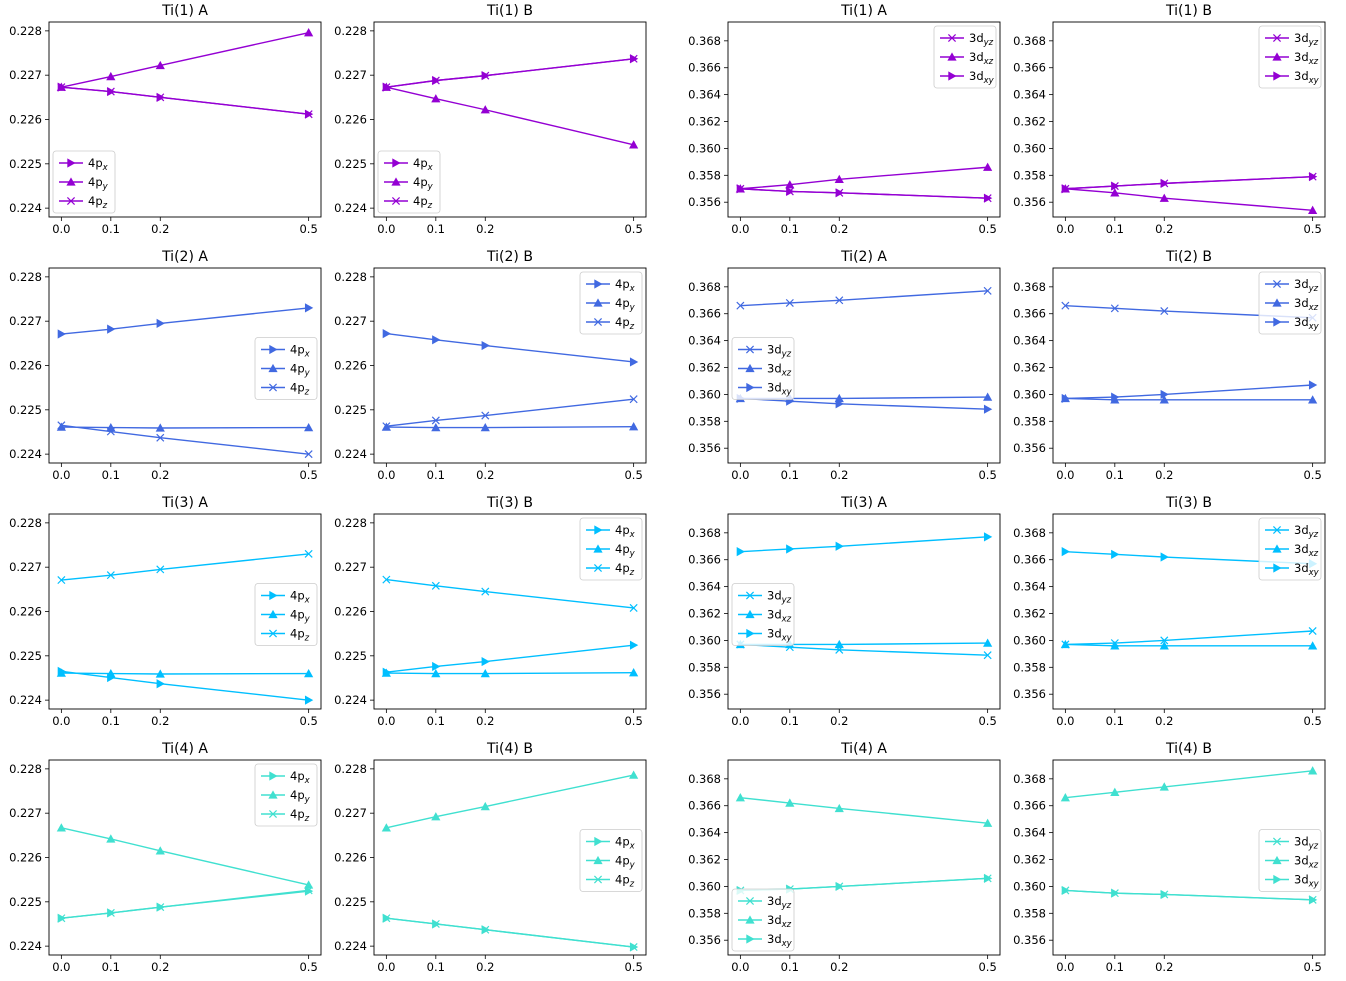 This screenshot has height=981, width=1346. Describe the element at coordinates (509, 257) in the screenshot. I see `subplot-title: Ti(2) B` at that location.